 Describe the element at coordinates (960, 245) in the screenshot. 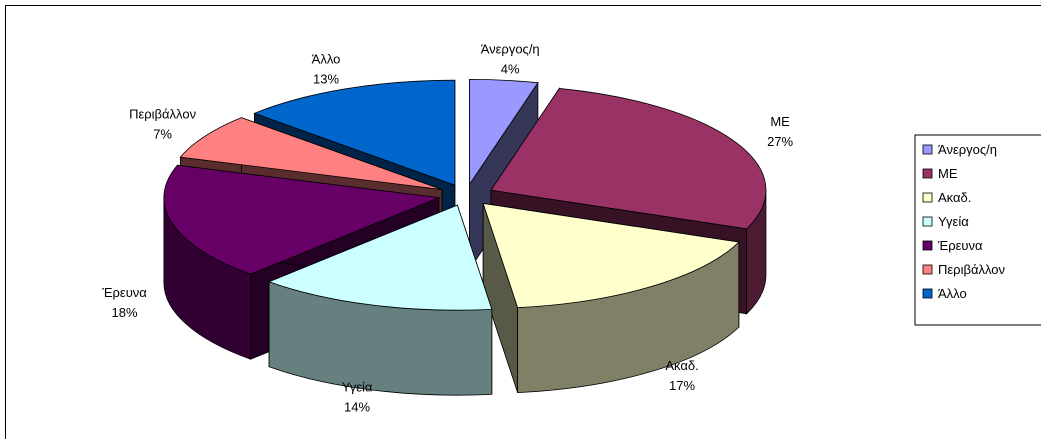

I see `legend-label-research: Έρευνα` at that location.